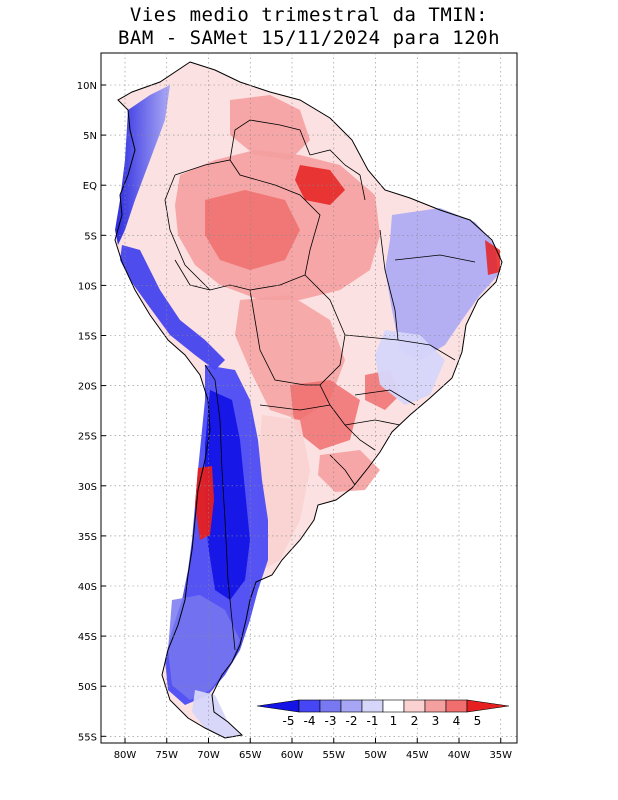  I want to click on latitude-label: 10S, so click(87, 286).